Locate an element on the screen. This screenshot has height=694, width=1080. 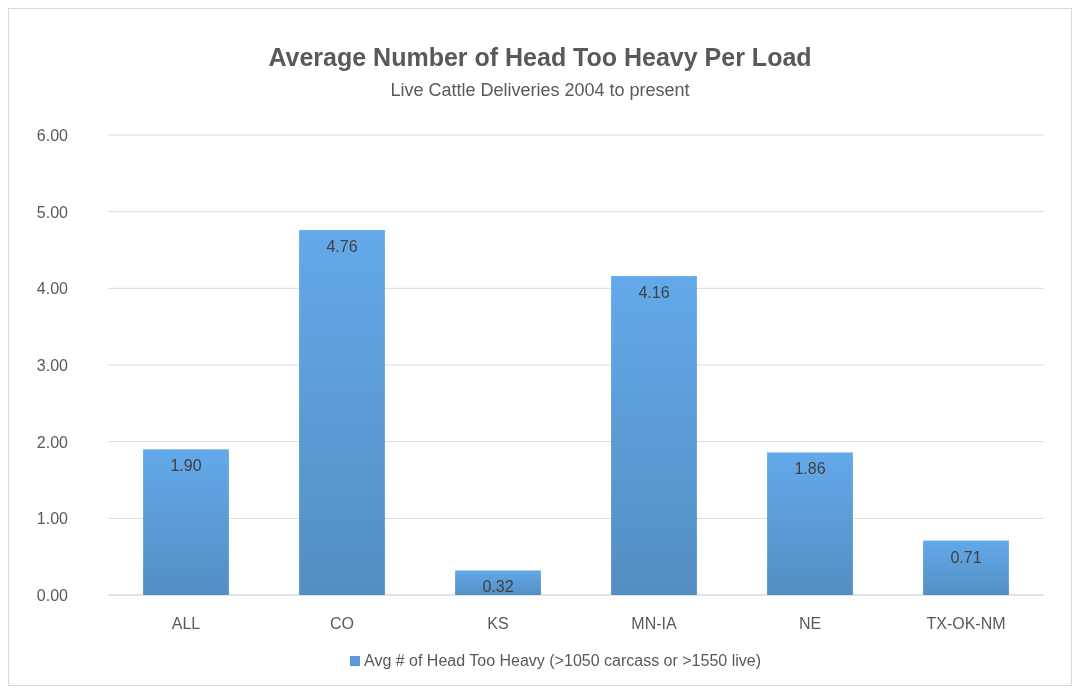
data-label: 4.16 is located at coordinates (654, 293).